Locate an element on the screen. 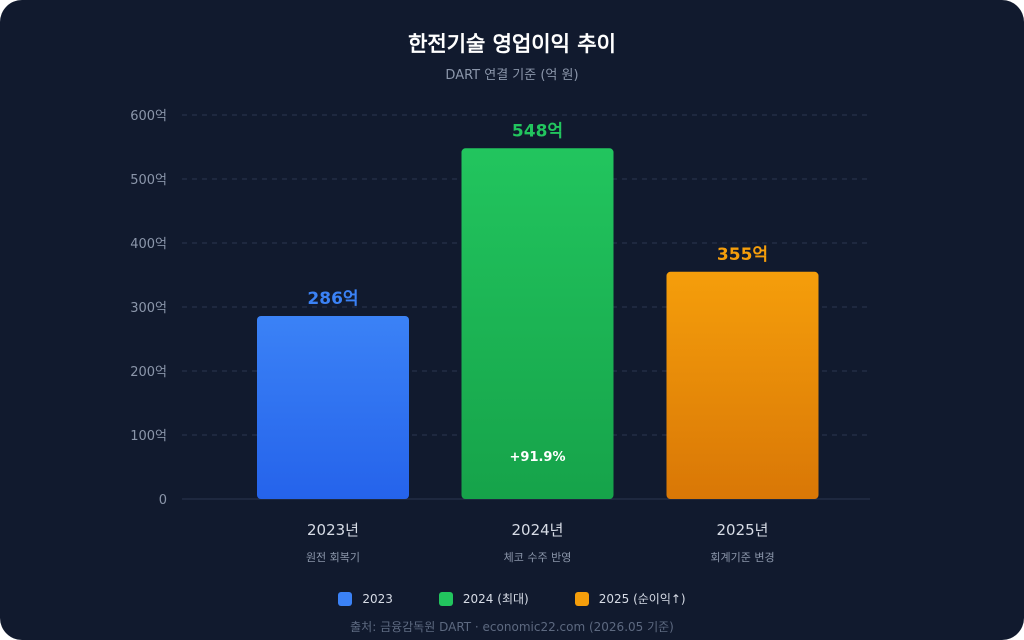  growth-annotation: +91.9% is located at coordinates (538, 457).